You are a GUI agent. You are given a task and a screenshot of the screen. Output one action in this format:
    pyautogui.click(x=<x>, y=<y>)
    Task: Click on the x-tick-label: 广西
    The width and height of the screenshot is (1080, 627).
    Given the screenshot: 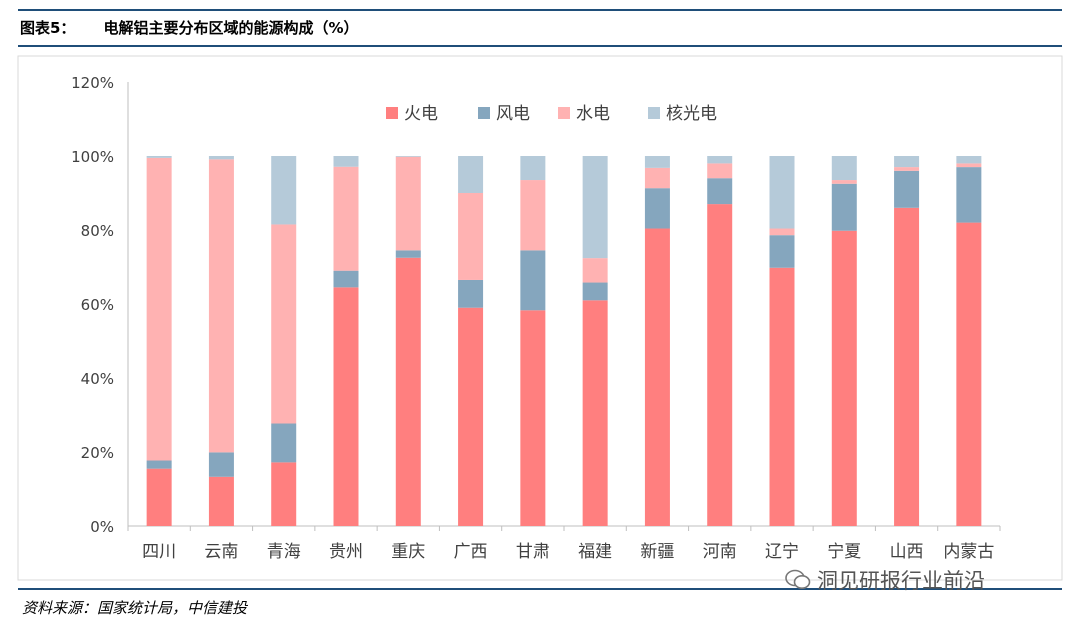 What is the action you would take?
    pyautogui.click(x=471, y=552)
    